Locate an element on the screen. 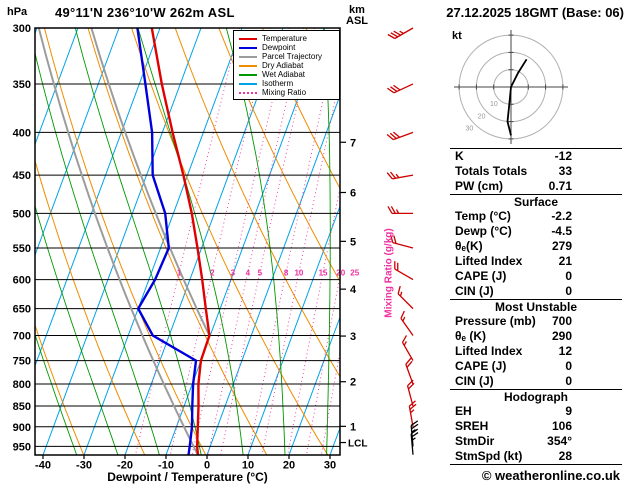 This screenshot has width=629, height=486. pressure-tick-label: 350 is located at coordinates (22, 85).